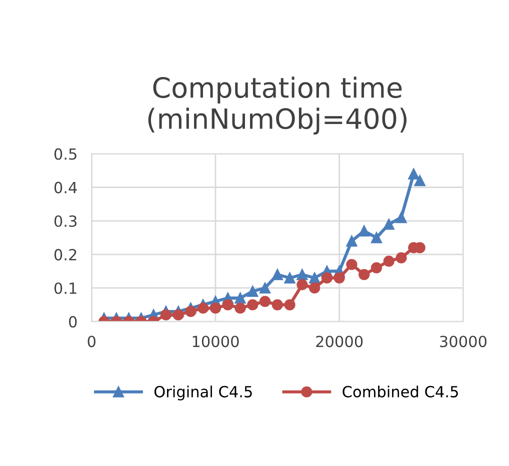 Image resolution: width=509 pixels, height=466 pixels. I want to click on y-tick-label: 0, so click(73, 322).